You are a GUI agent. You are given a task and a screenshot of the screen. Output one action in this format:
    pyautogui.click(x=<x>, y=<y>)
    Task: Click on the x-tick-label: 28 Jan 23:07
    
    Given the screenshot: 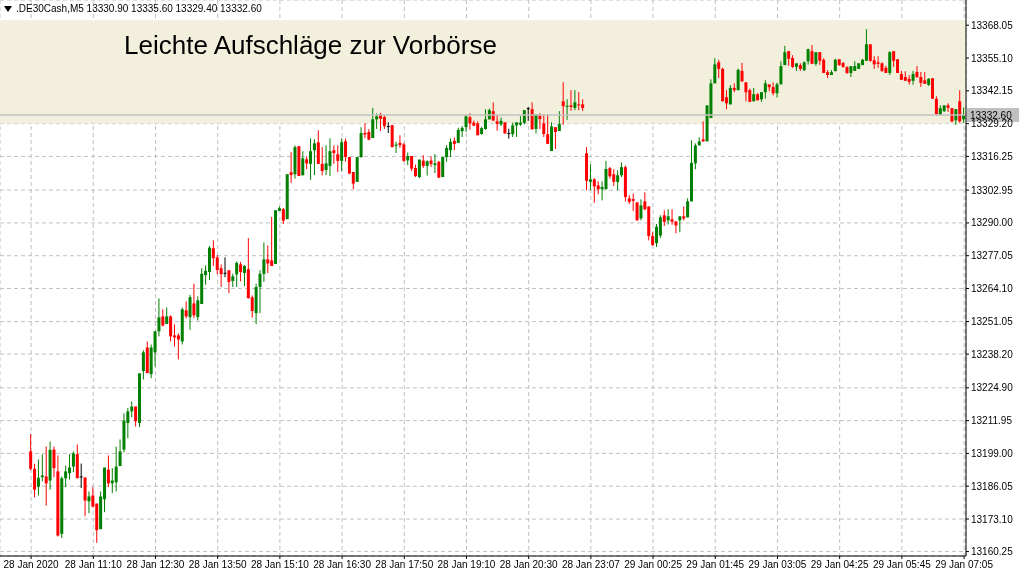 What is the action you would take?
    pyautogui.click(x=591, y=565)
    